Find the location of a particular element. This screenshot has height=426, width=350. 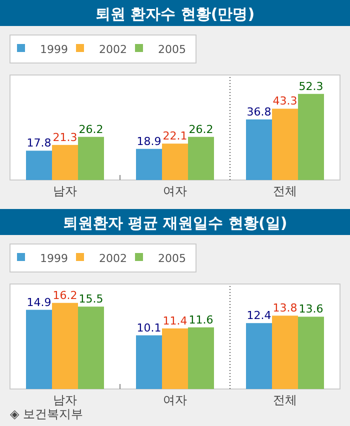

data-label: 43.3 is located at coordinates (285, 101).